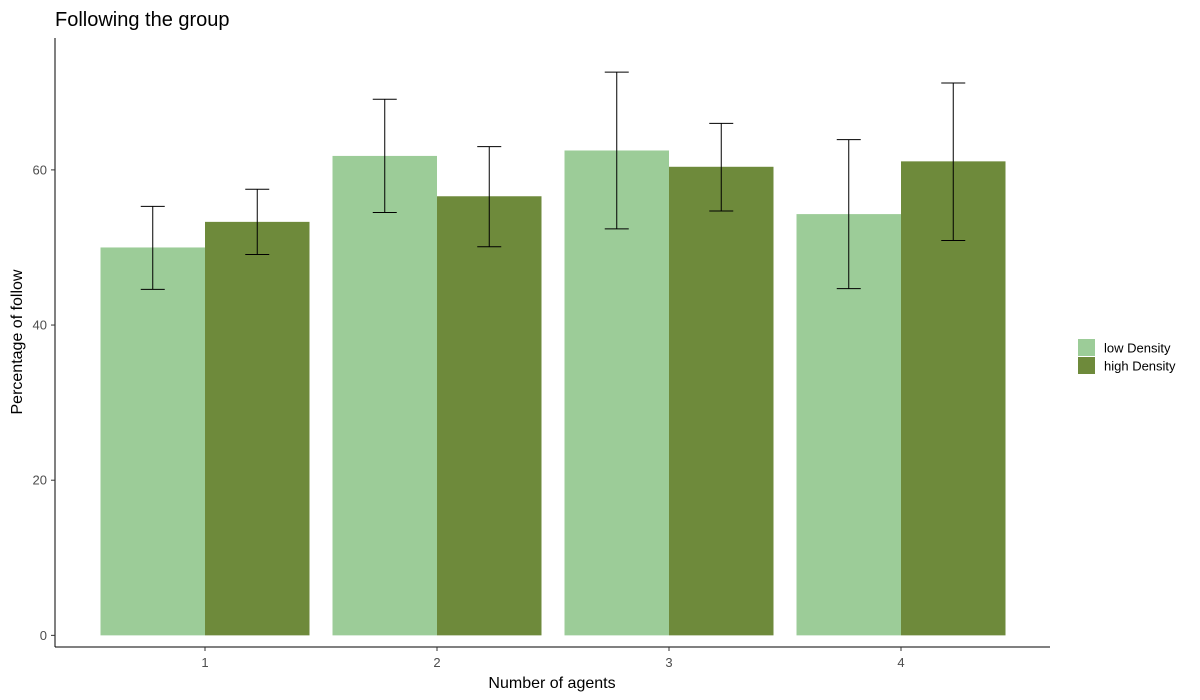  Describe the element at coordinates (44, 402) in the screenshot. I see `y-axis-ticks: 0 20 40 60` at that location.